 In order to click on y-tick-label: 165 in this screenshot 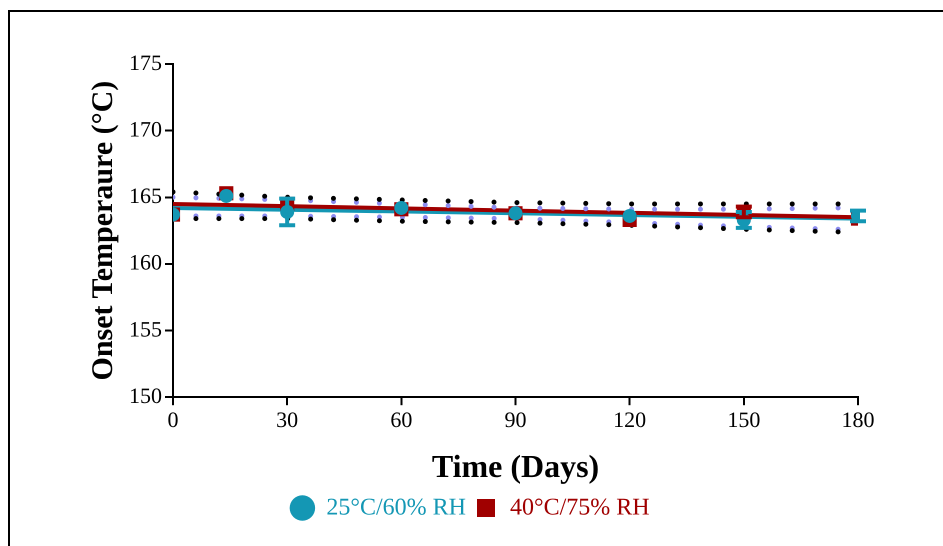, I will do `click(145, 195)`.